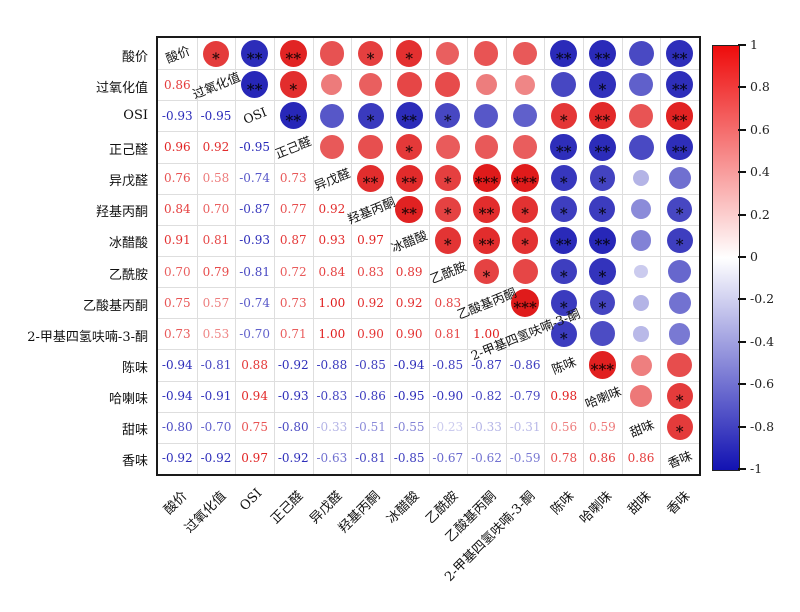  I want to click on diagonal-label: 乙酸基丙酮, so click(487, 303).